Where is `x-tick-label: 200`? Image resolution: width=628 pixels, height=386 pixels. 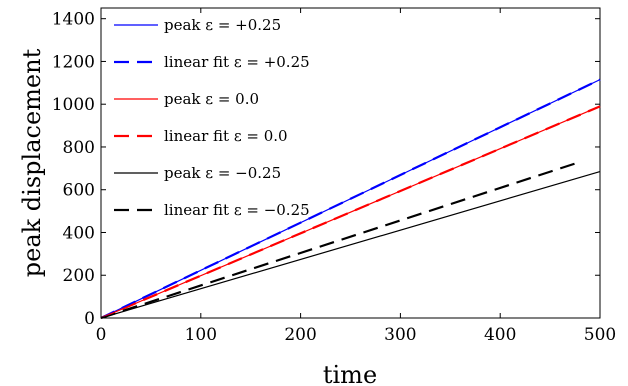
x-tick-label: 200 is located at coordinates (300, 335).